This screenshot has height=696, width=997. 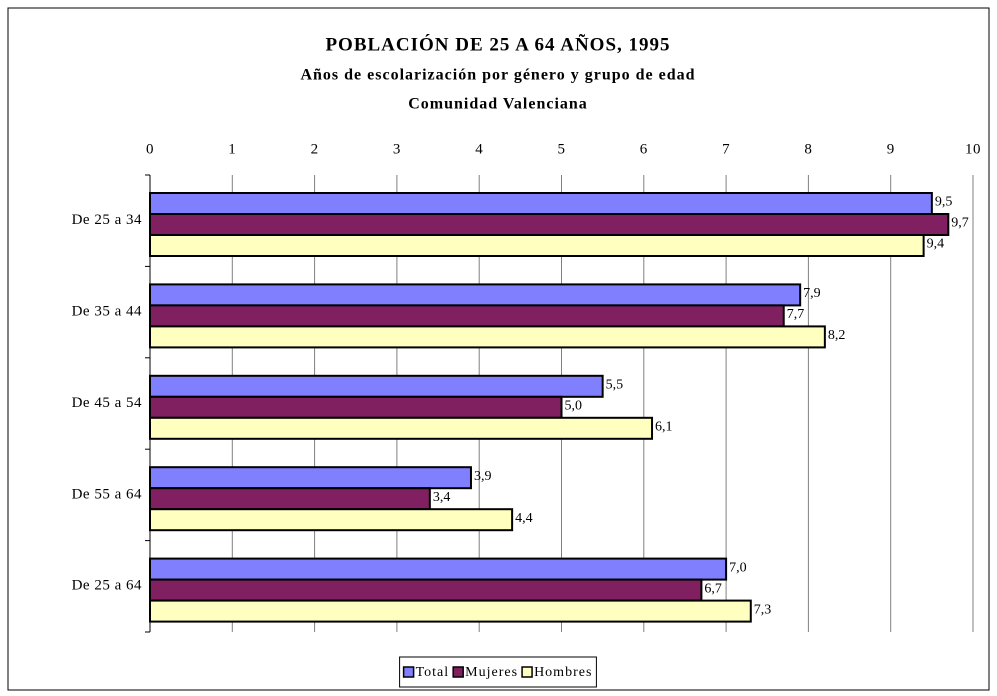 What do you see at coordinates (107, 312) in the screenshot?
I see `y-tick-label: De 35 a 44` at bounding box center [107, 312].